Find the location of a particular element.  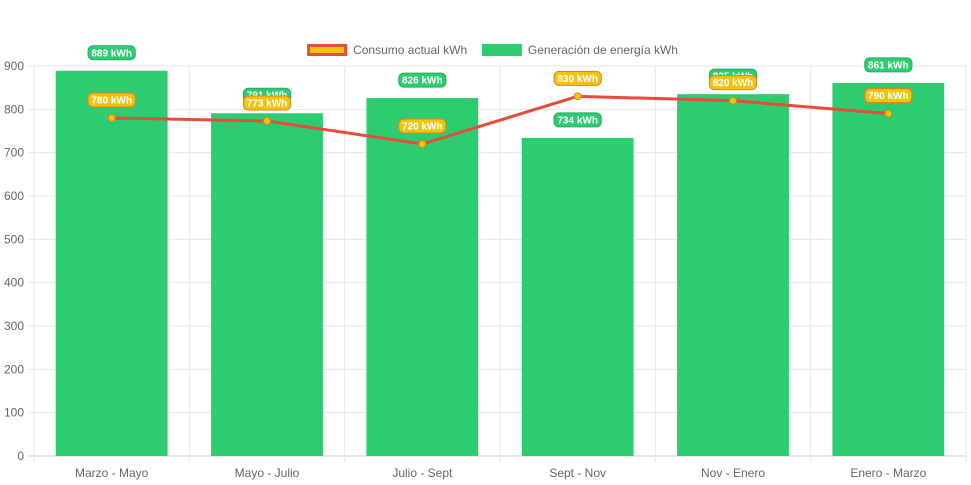

y-tick-label: 200 is located at coordinates (14, 369).